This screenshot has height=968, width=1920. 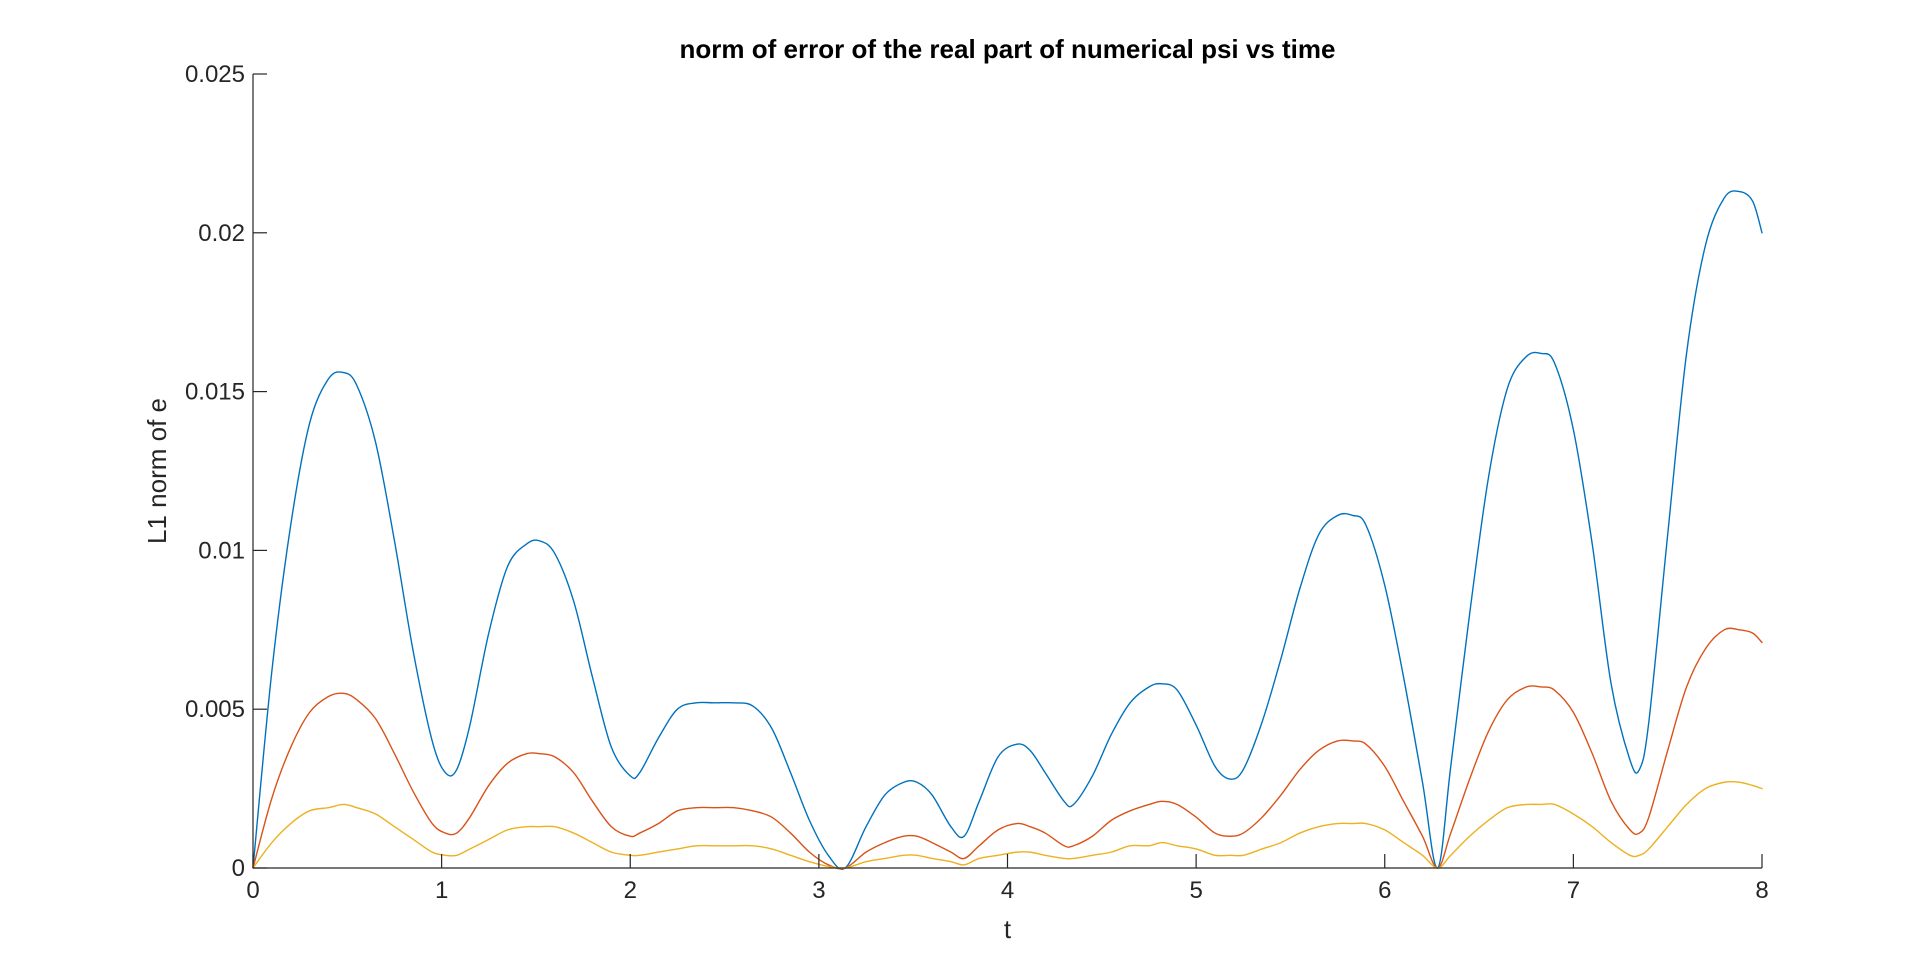 I want to click on x-ticks: 0 1 2 3 4 5 6 7 8, so click(x=1007, y=879).